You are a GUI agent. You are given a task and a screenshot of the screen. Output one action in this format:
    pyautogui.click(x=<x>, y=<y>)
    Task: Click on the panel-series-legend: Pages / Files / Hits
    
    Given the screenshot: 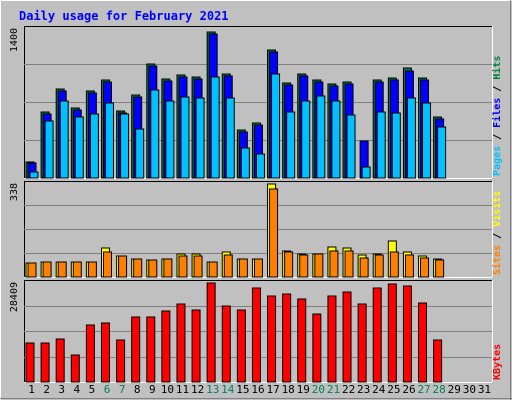 What is the action you would take?
    pyautogui.click(x=497, y=116)
    